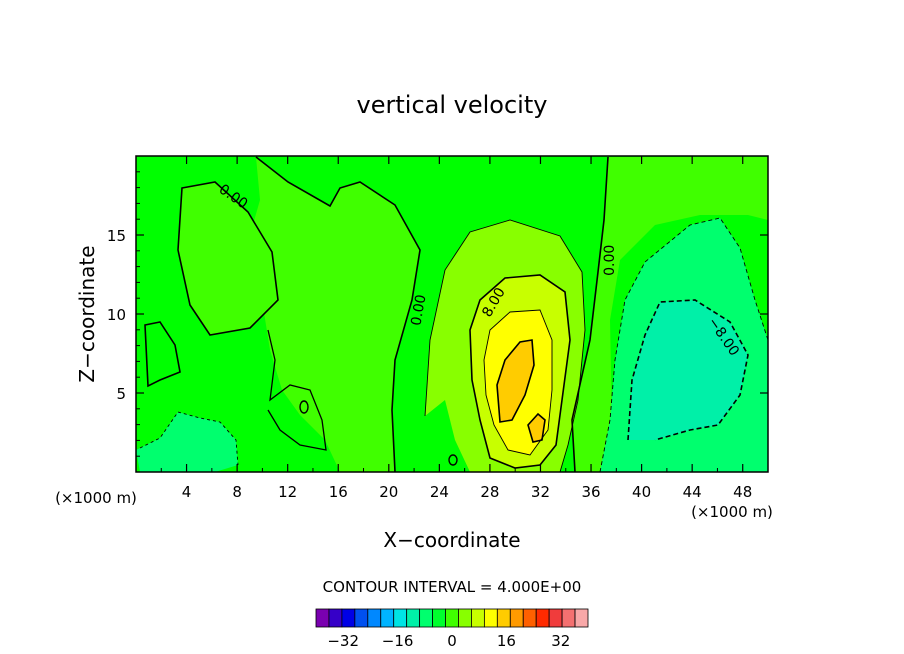 The image size is (904, 654). Describe the element at coordinates (338, 492) in the screenshot. I see `x-tick-label: 16` at that location.